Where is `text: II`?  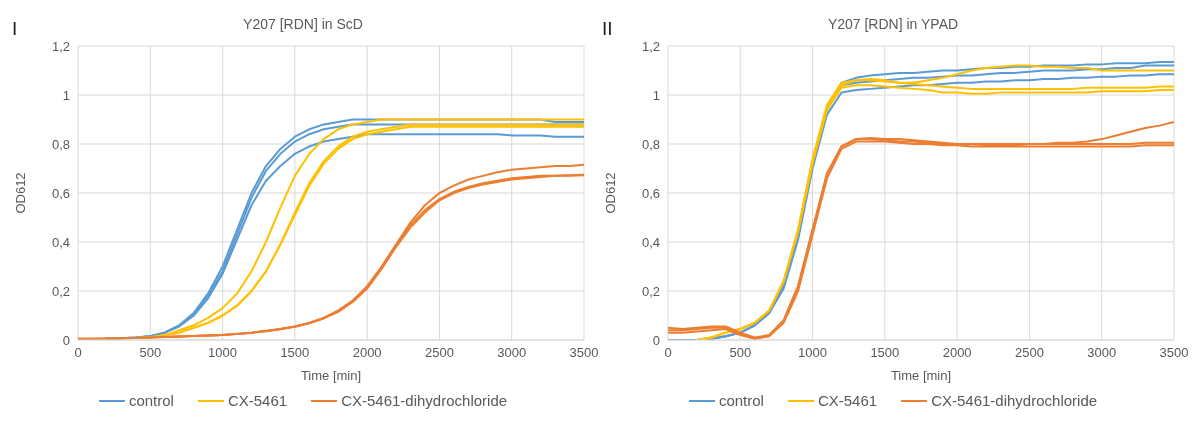
text: II is located at coordinates (607, 29).